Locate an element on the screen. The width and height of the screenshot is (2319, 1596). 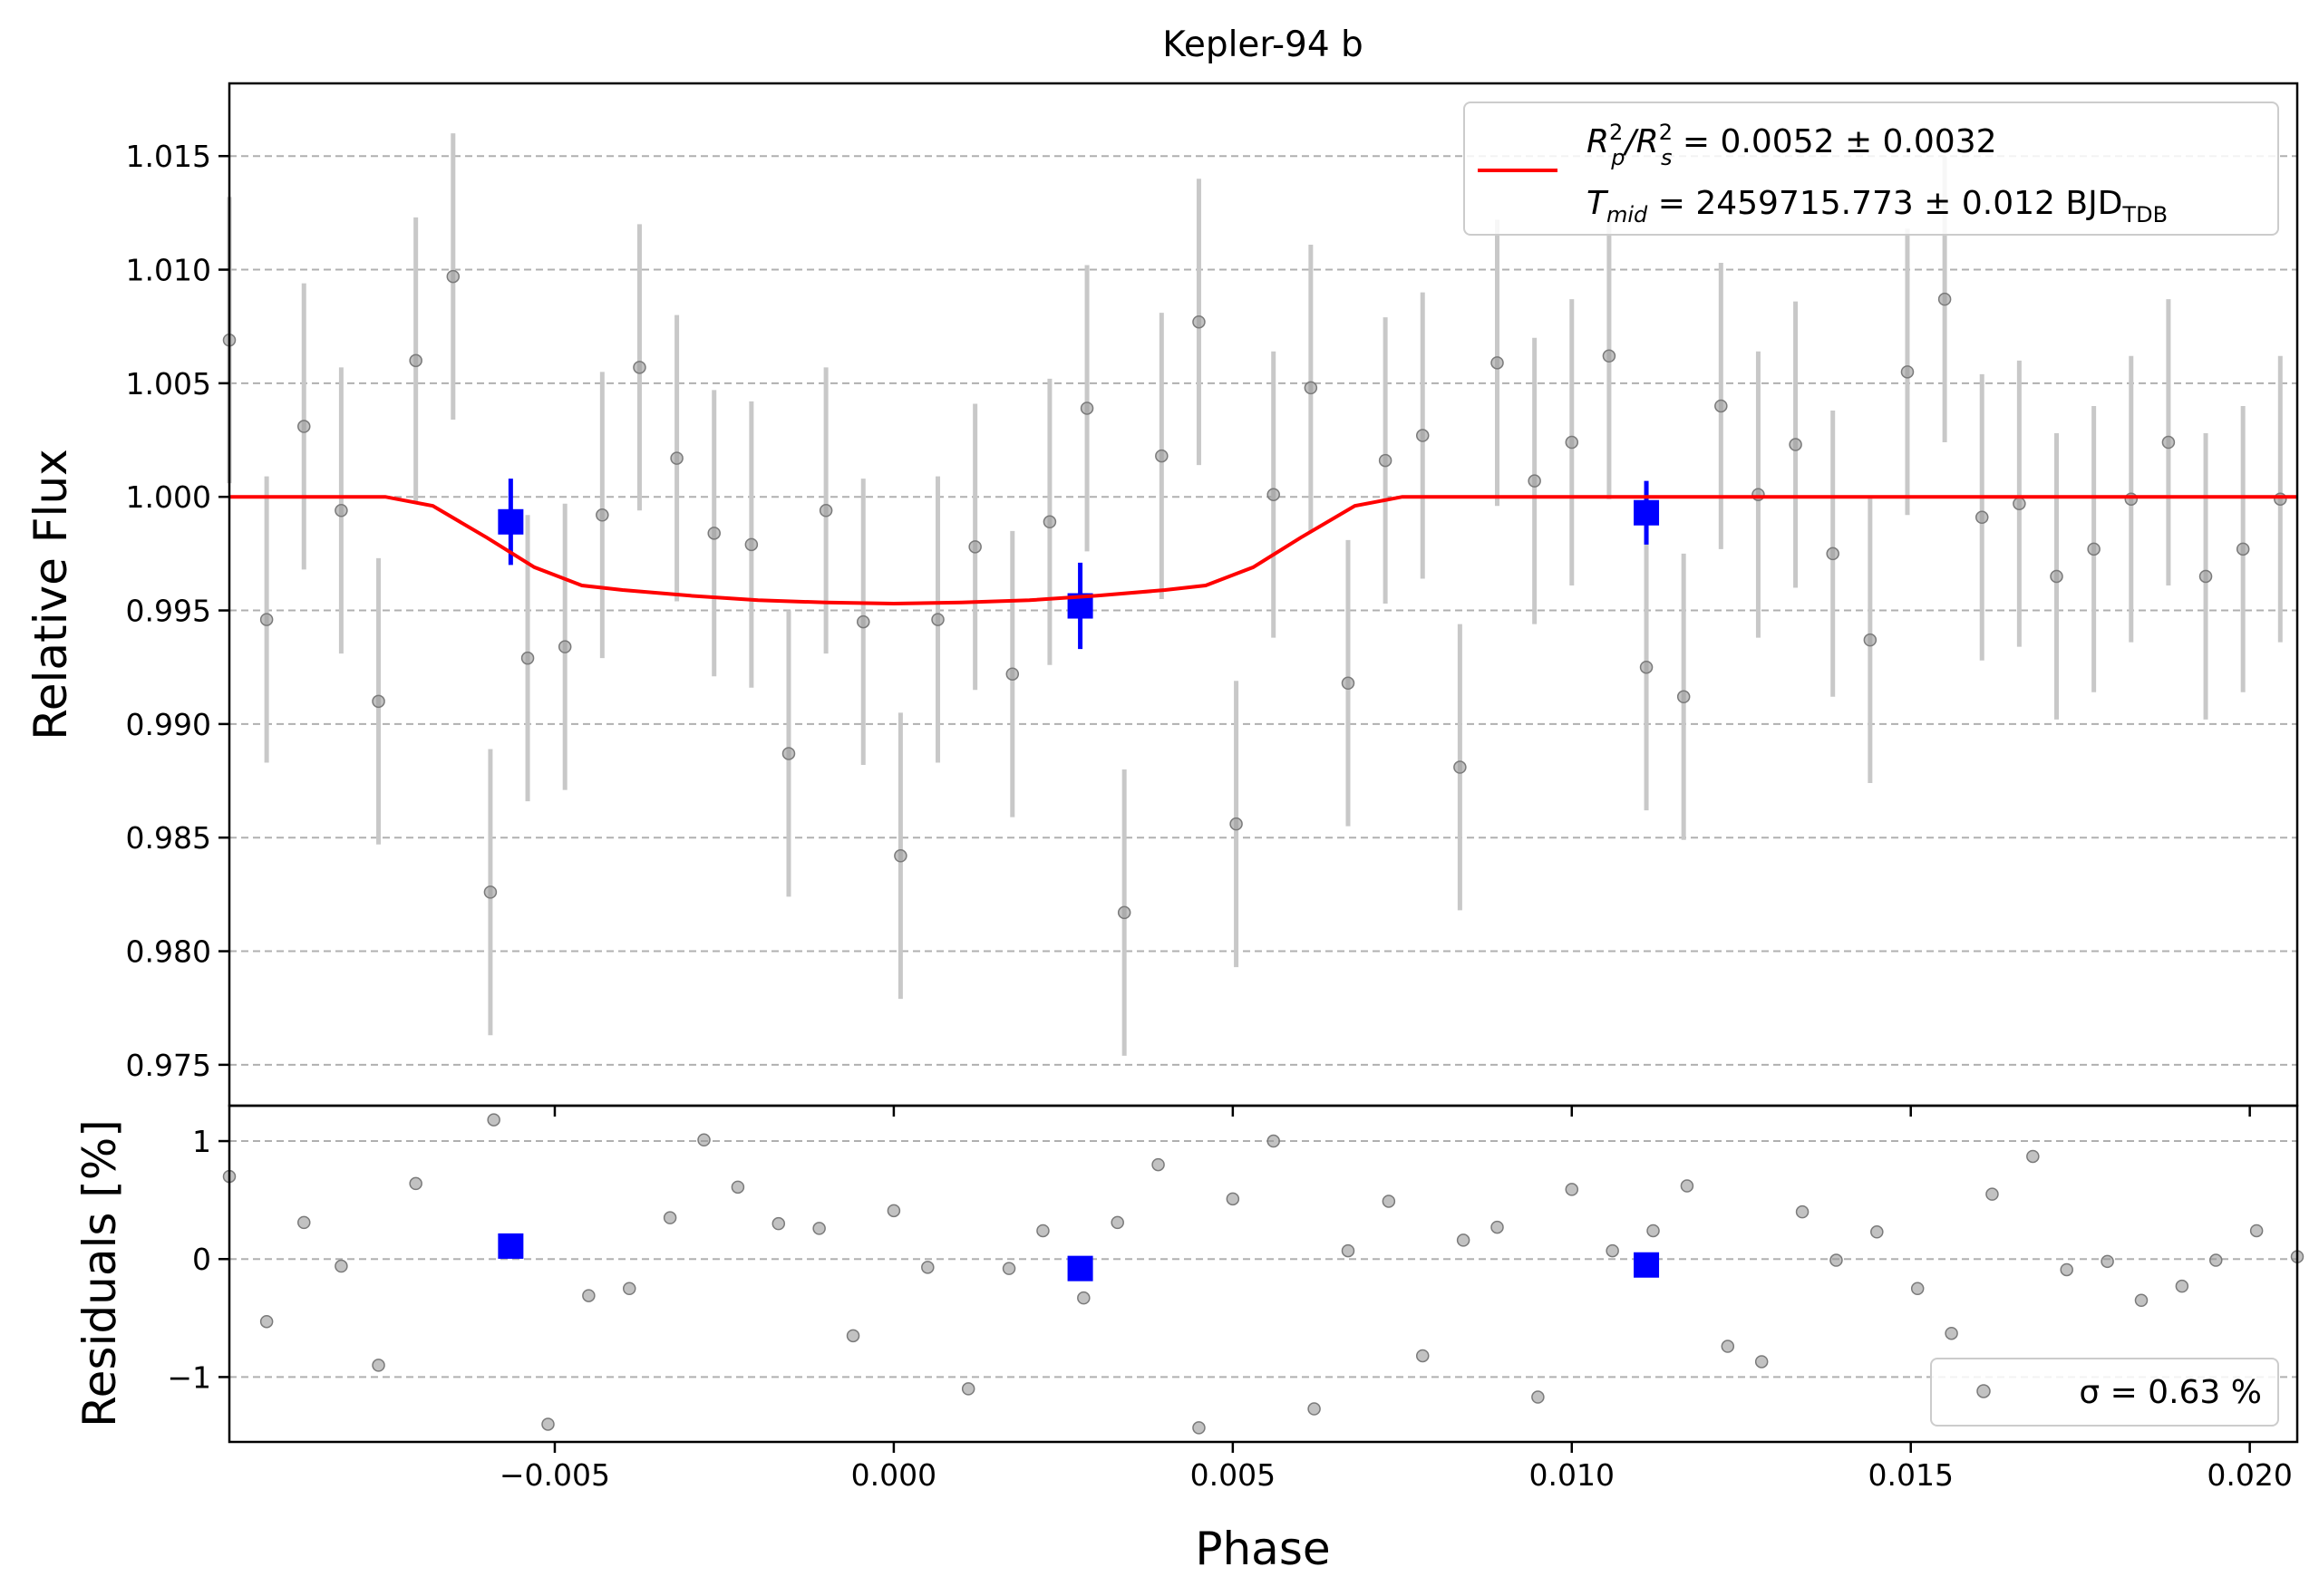
main-y-tick-label: 1.000 is located at coordinates (168, 497).